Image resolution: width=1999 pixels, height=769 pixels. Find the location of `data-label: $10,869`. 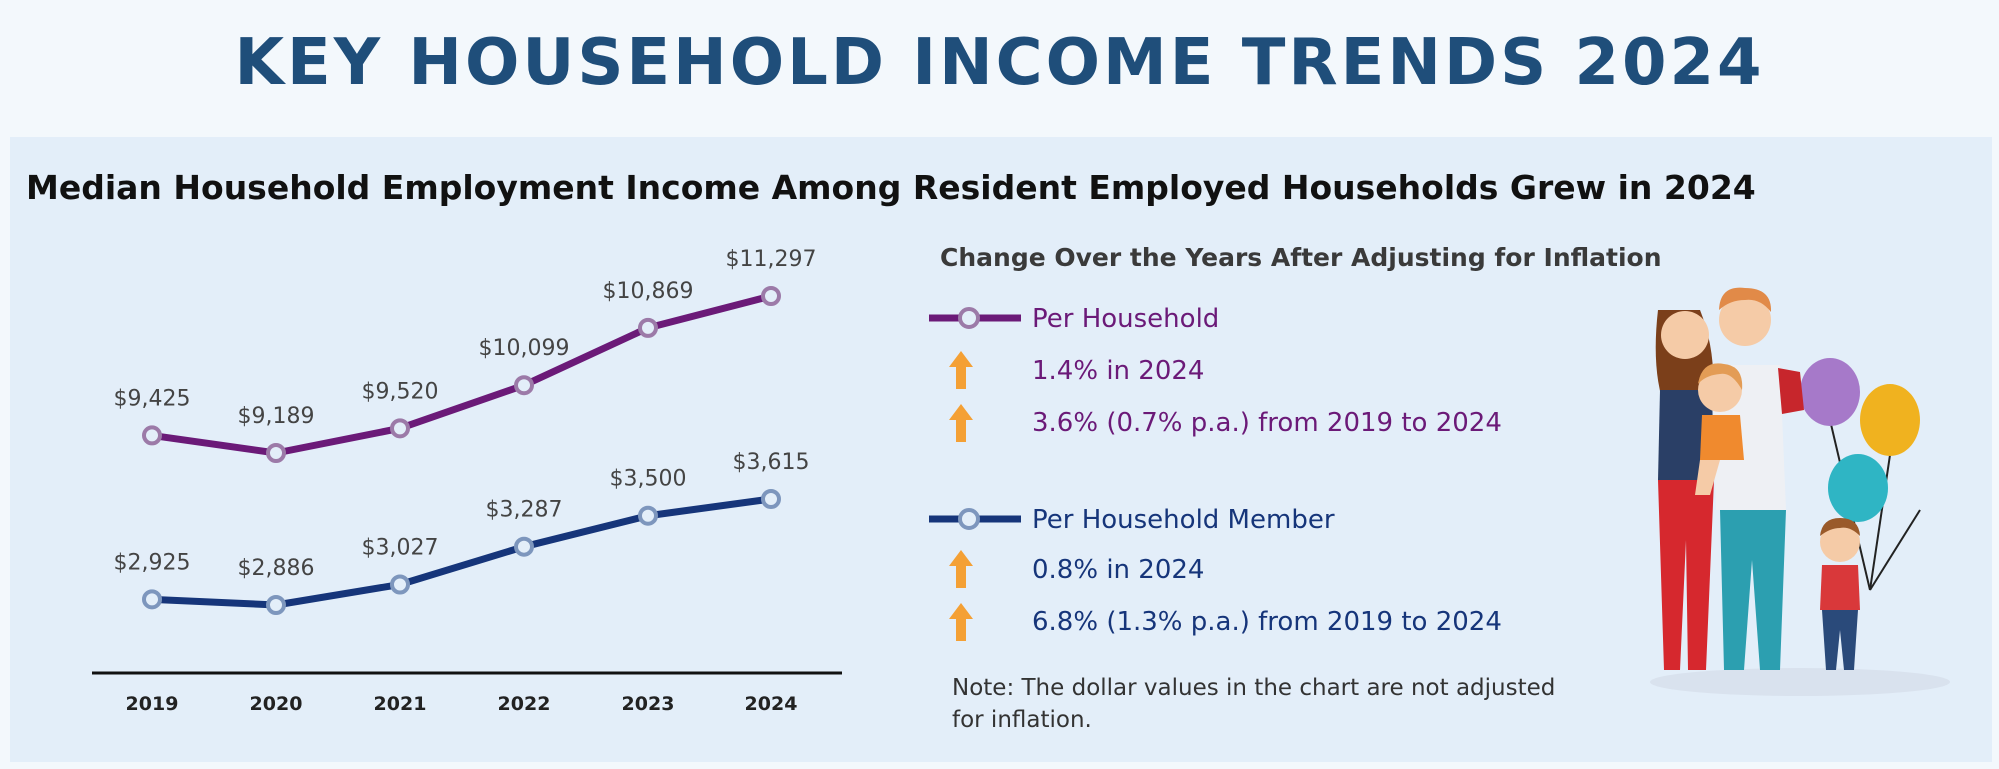

data-label: $10,869 is located at coordinates (648, 291).